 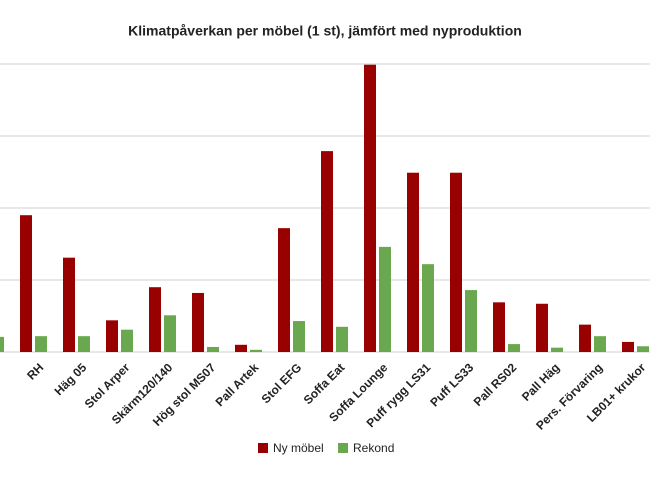 I want to click on x-tick-label: Pall RS02, so click(x=495, y=384).